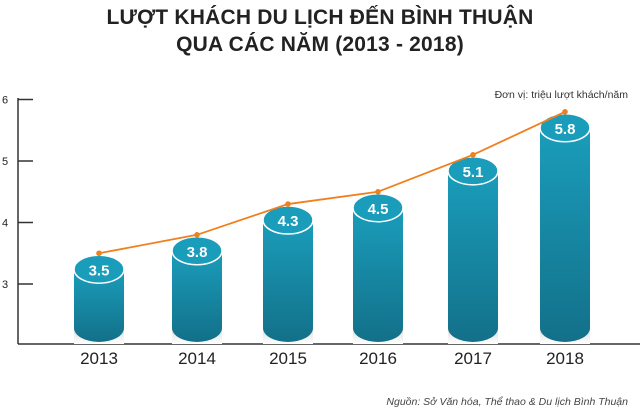  I want to click on chart-subtitle: QUA CÁC NĂM (2013 - 2018), so click(320, 44).